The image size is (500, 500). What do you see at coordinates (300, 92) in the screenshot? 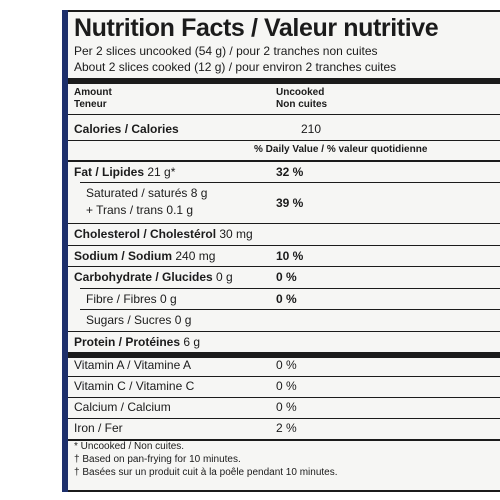
I see `uncooked-header: Uncooked` at bounding box center [300, 92].